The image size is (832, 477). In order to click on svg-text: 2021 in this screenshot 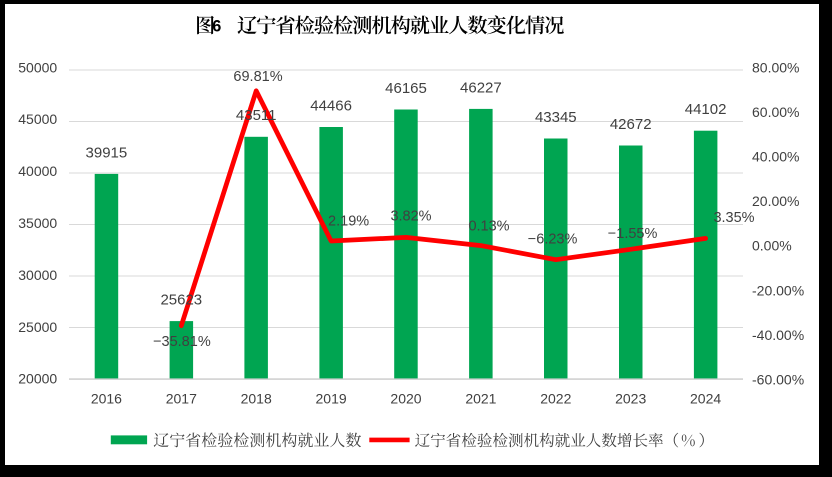, I will do `click(480, 399)`.